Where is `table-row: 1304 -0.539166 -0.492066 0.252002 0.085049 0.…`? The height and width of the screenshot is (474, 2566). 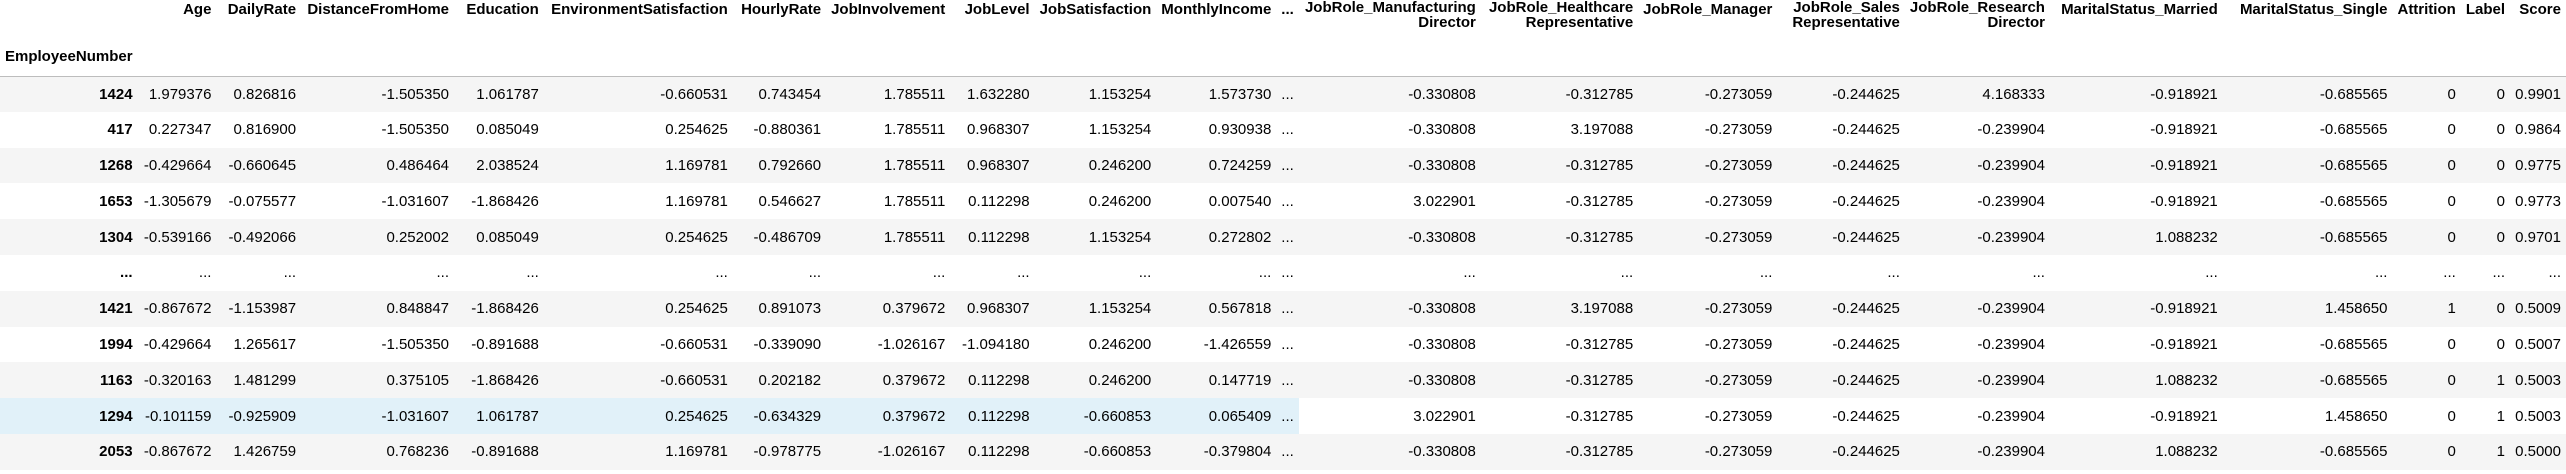 table-row: 1304 -0.539166 -0.492066 0.252002 0.085049 0.… is located at coordinates (1283, 237).